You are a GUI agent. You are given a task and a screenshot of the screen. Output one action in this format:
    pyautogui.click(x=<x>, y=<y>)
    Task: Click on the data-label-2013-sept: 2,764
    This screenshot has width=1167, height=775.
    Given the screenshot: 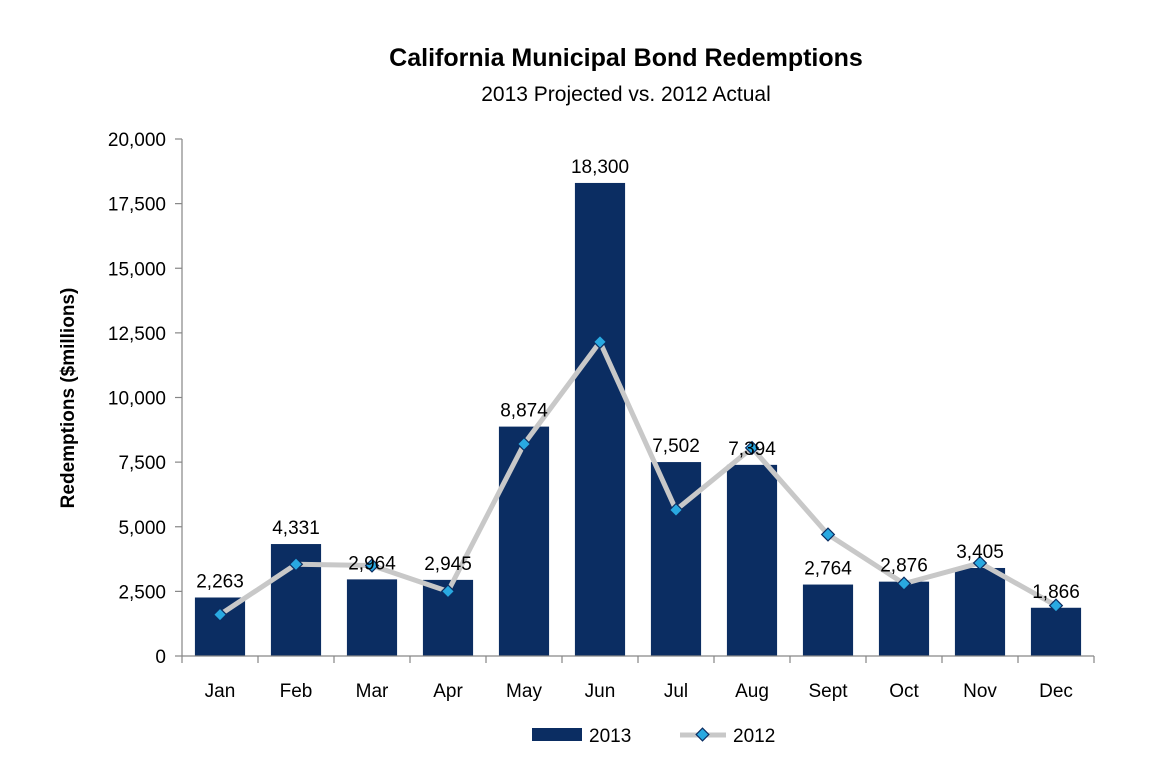 What is the action you would take?
    pyautogui.click(x=828, y=569)
    